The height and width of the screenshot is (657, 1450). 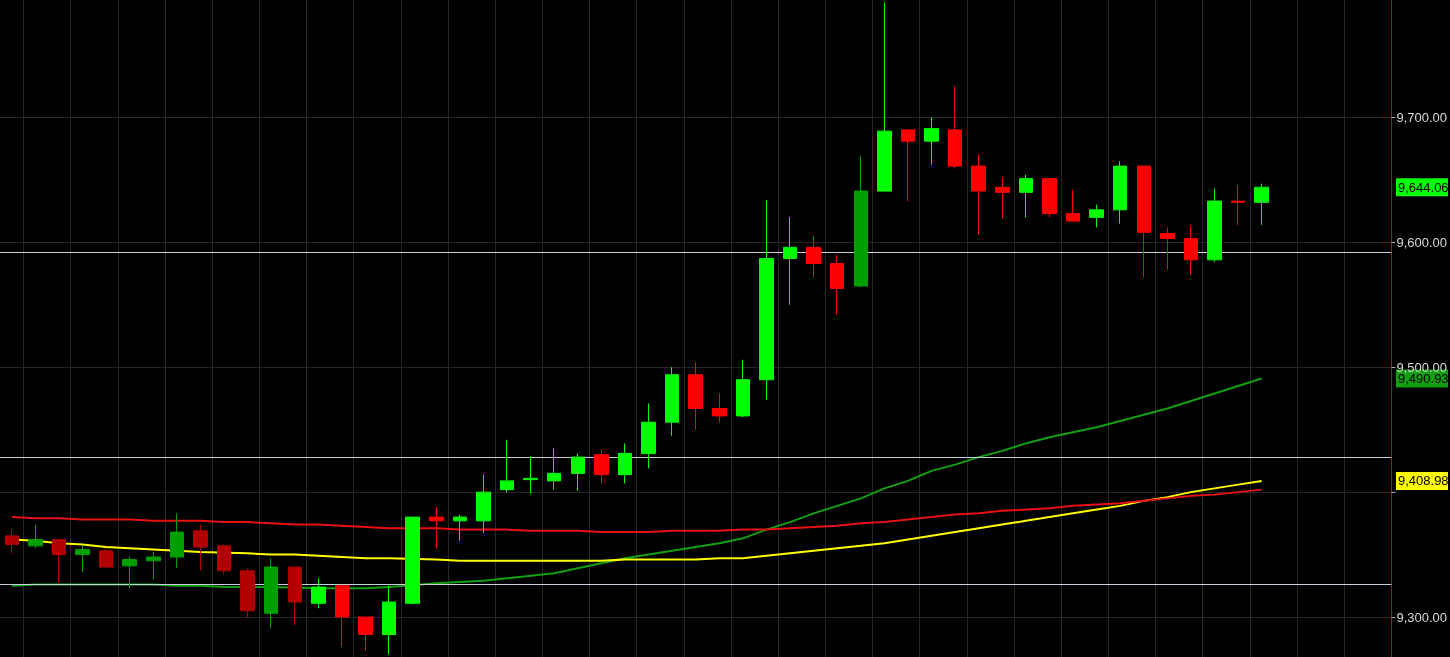 What do you see at coordinates (1422, 117) in the screenshot?
I see `y-tick-label: 9,700.00` at bounding box center [1422, 117].